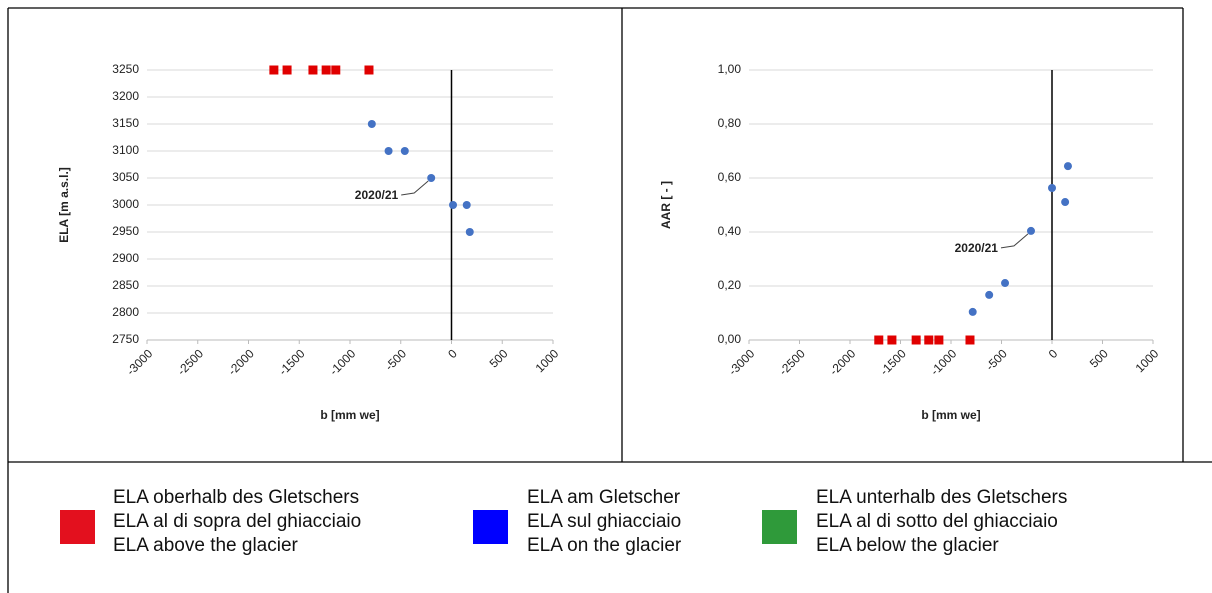 This screenshot has height=593, width=1212. What do you see at coordinates (125, 204) in the screenshot?
I see `y-tick-label: 3000` at bounding box center [125, 204].